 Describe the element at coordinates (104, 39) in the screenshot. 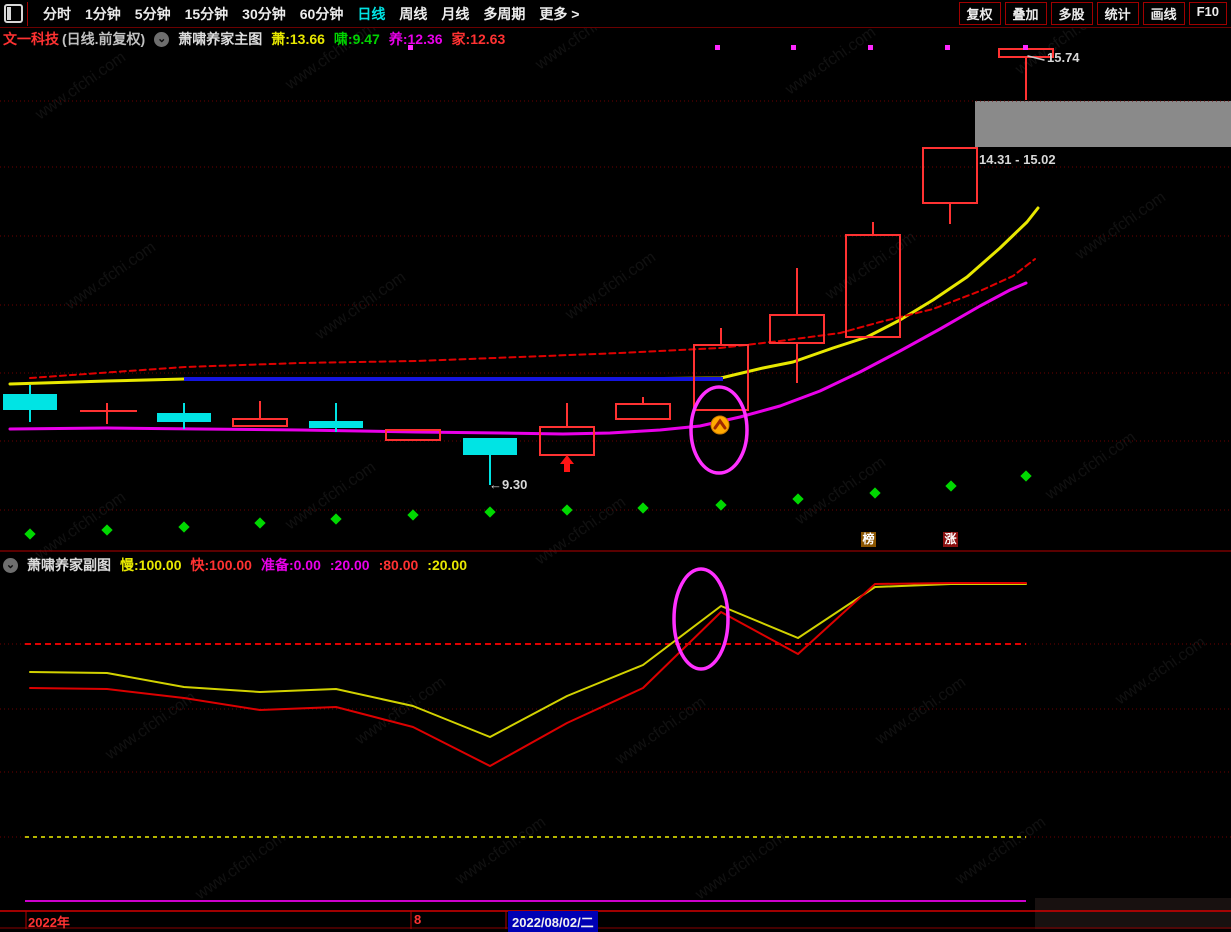

I see `period-mode-label: (日线.前复权)` at that location.